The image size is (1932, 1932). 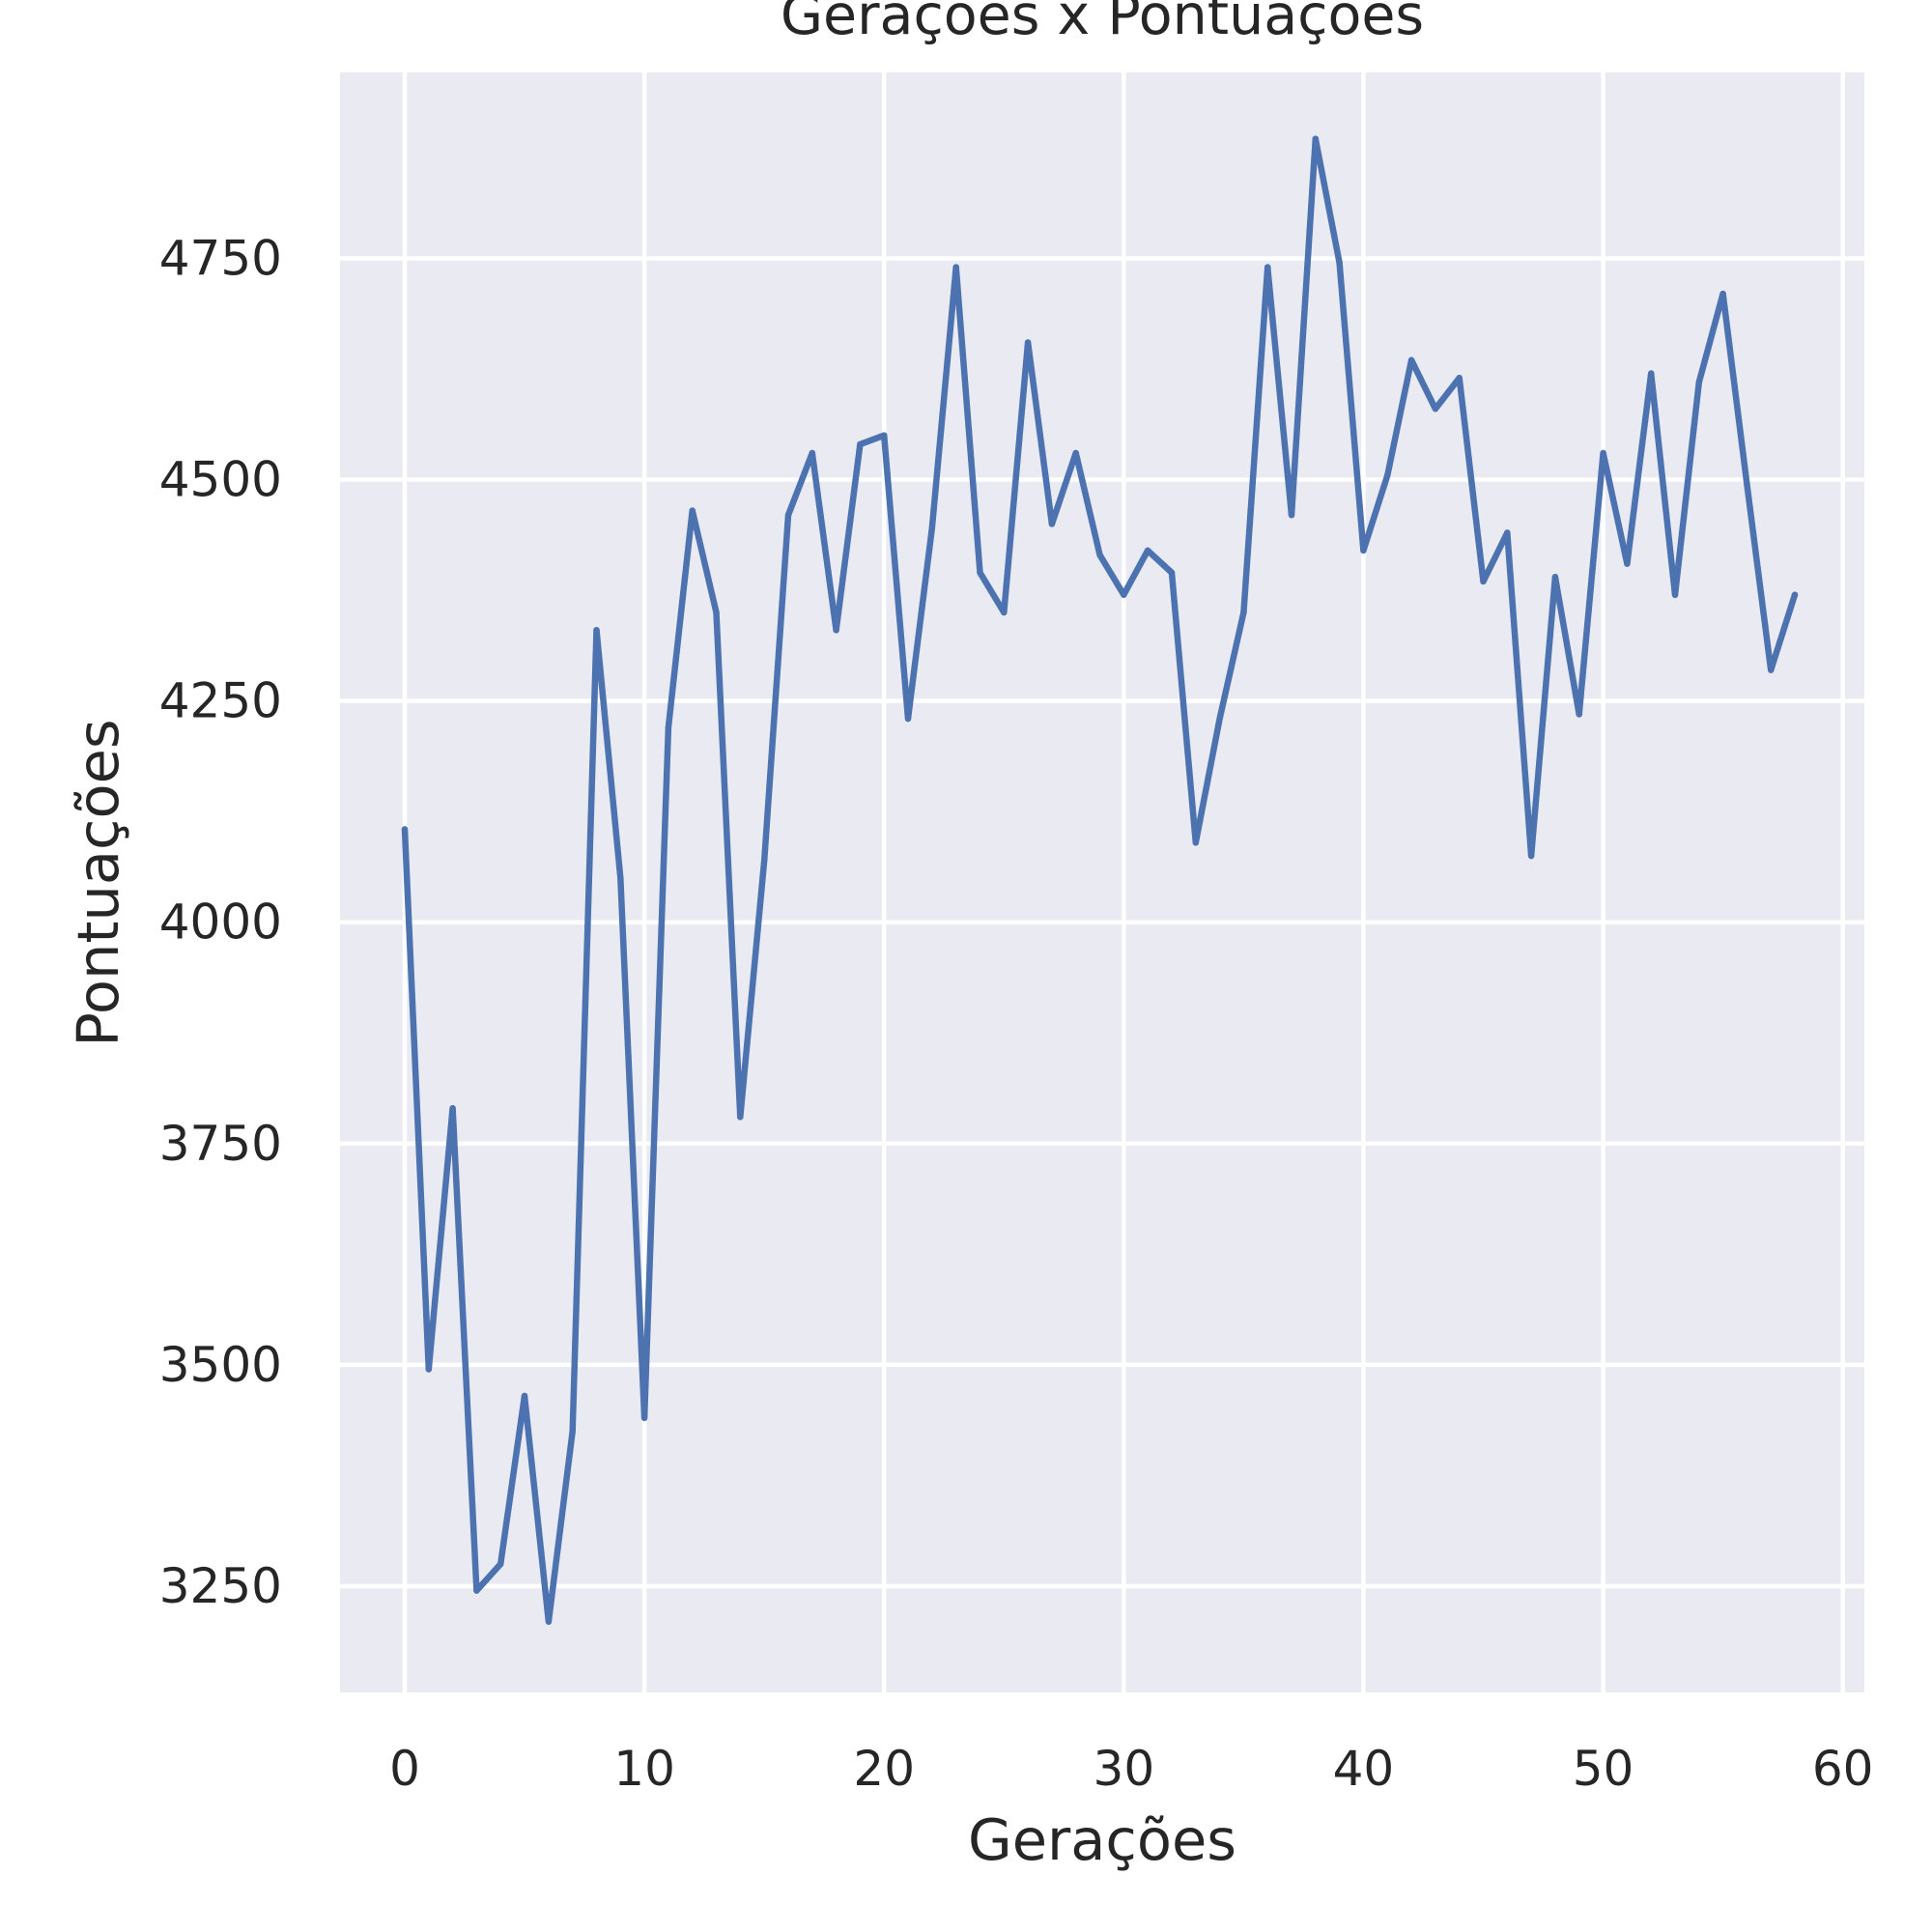 What do you see at coordinates (1364, 1769) in the screenshot?
I see `x-tick-label: 40` at bounding box center [1364, 1769].